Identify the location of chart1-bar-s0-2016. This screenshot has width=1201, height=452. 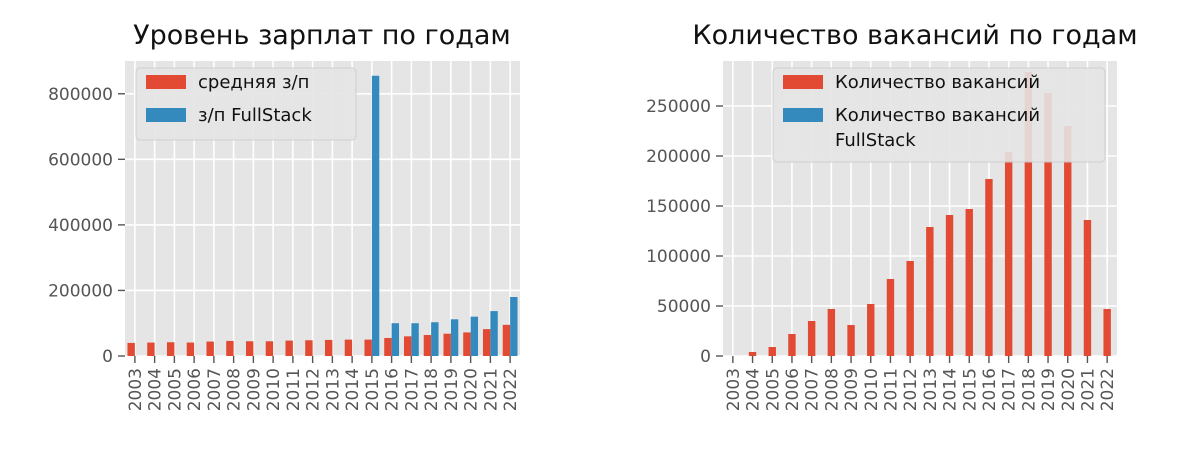
(388, 346).